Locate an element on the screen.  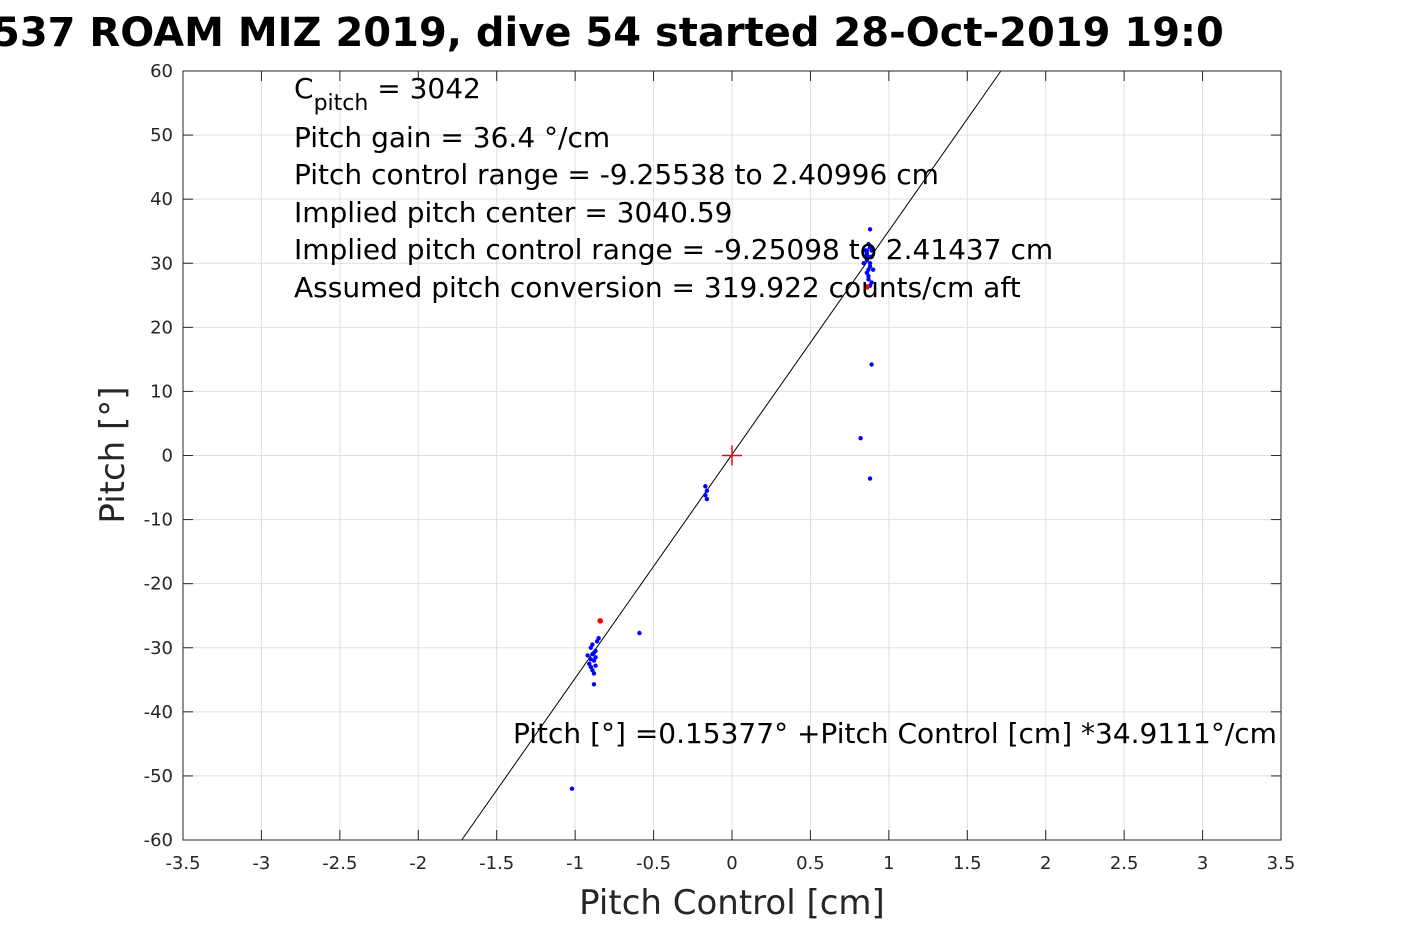
y-tick-label: 10 is located at coordinates (161, 391).